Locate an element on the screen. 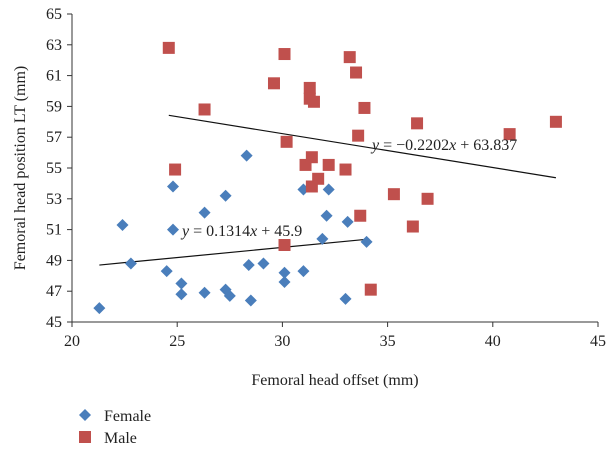  x-tick-label: 30 is located at coordinates (282, 341).